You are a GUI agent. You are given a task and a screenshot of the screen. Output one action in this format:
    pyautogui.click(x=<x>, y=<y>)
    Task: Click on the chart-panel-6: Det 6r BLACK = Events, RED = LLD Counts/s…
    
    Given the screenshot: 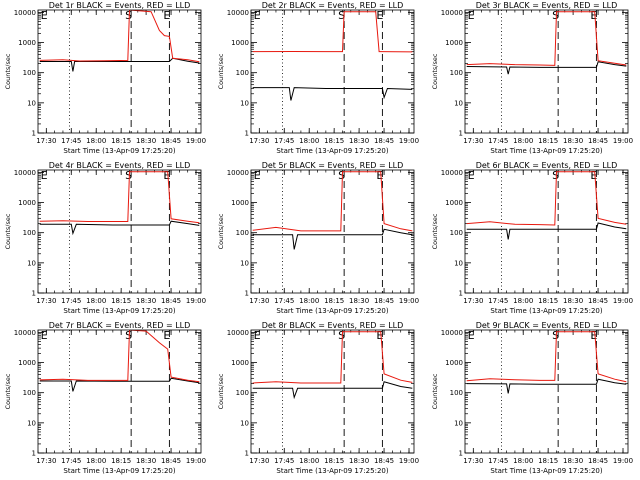 What is the action you would take?
    pyautogui.click(x=532, y=238)
    